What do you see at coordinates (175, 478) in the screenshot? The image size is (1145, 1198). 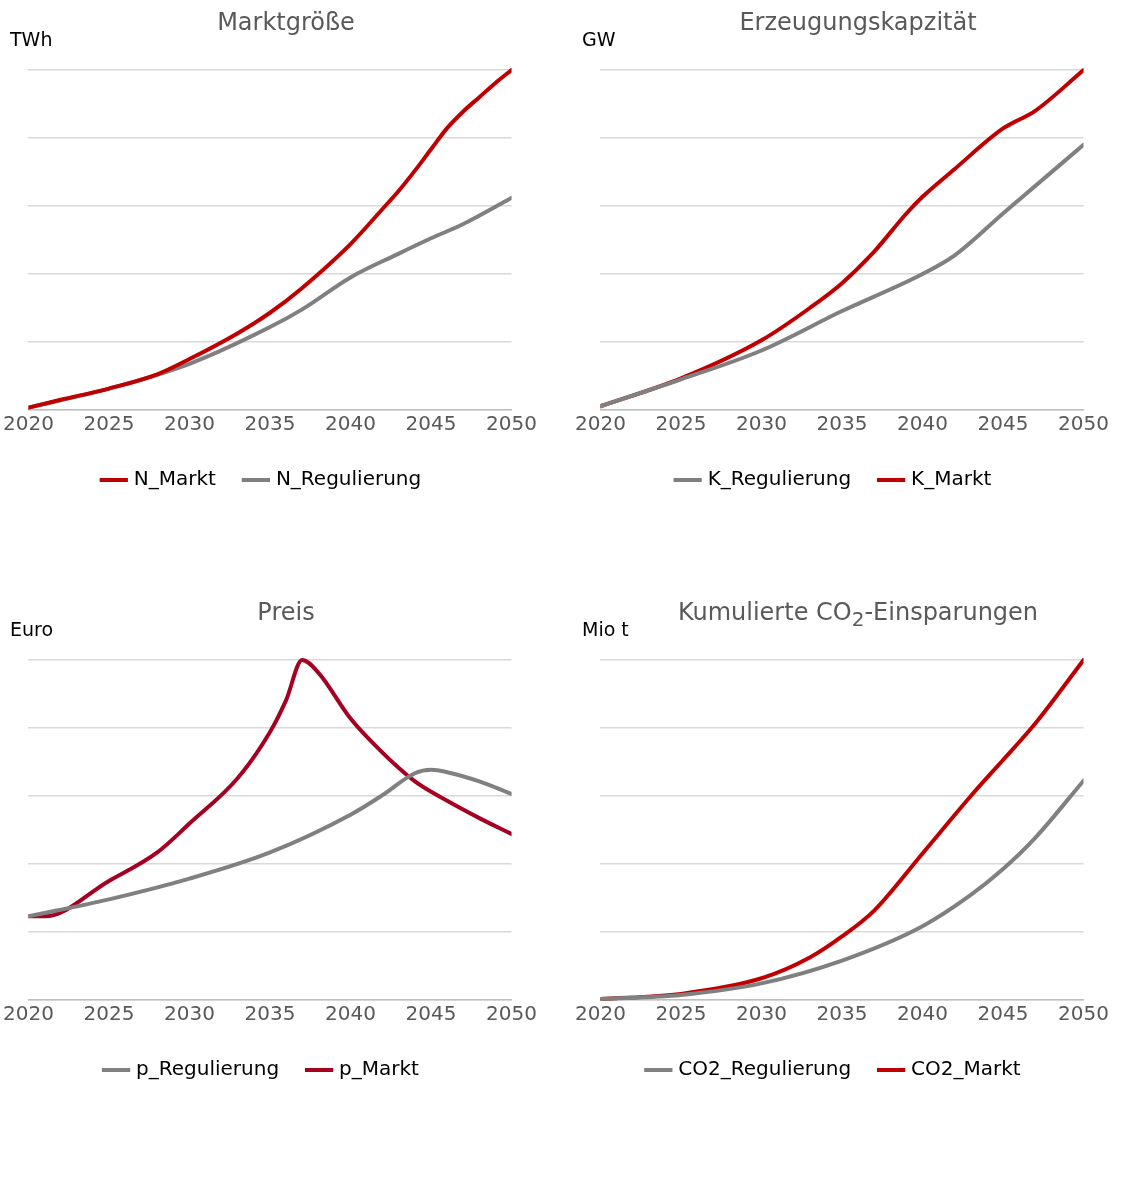 I see `legend-label: N_Markt` at bounding box center [175, 478].